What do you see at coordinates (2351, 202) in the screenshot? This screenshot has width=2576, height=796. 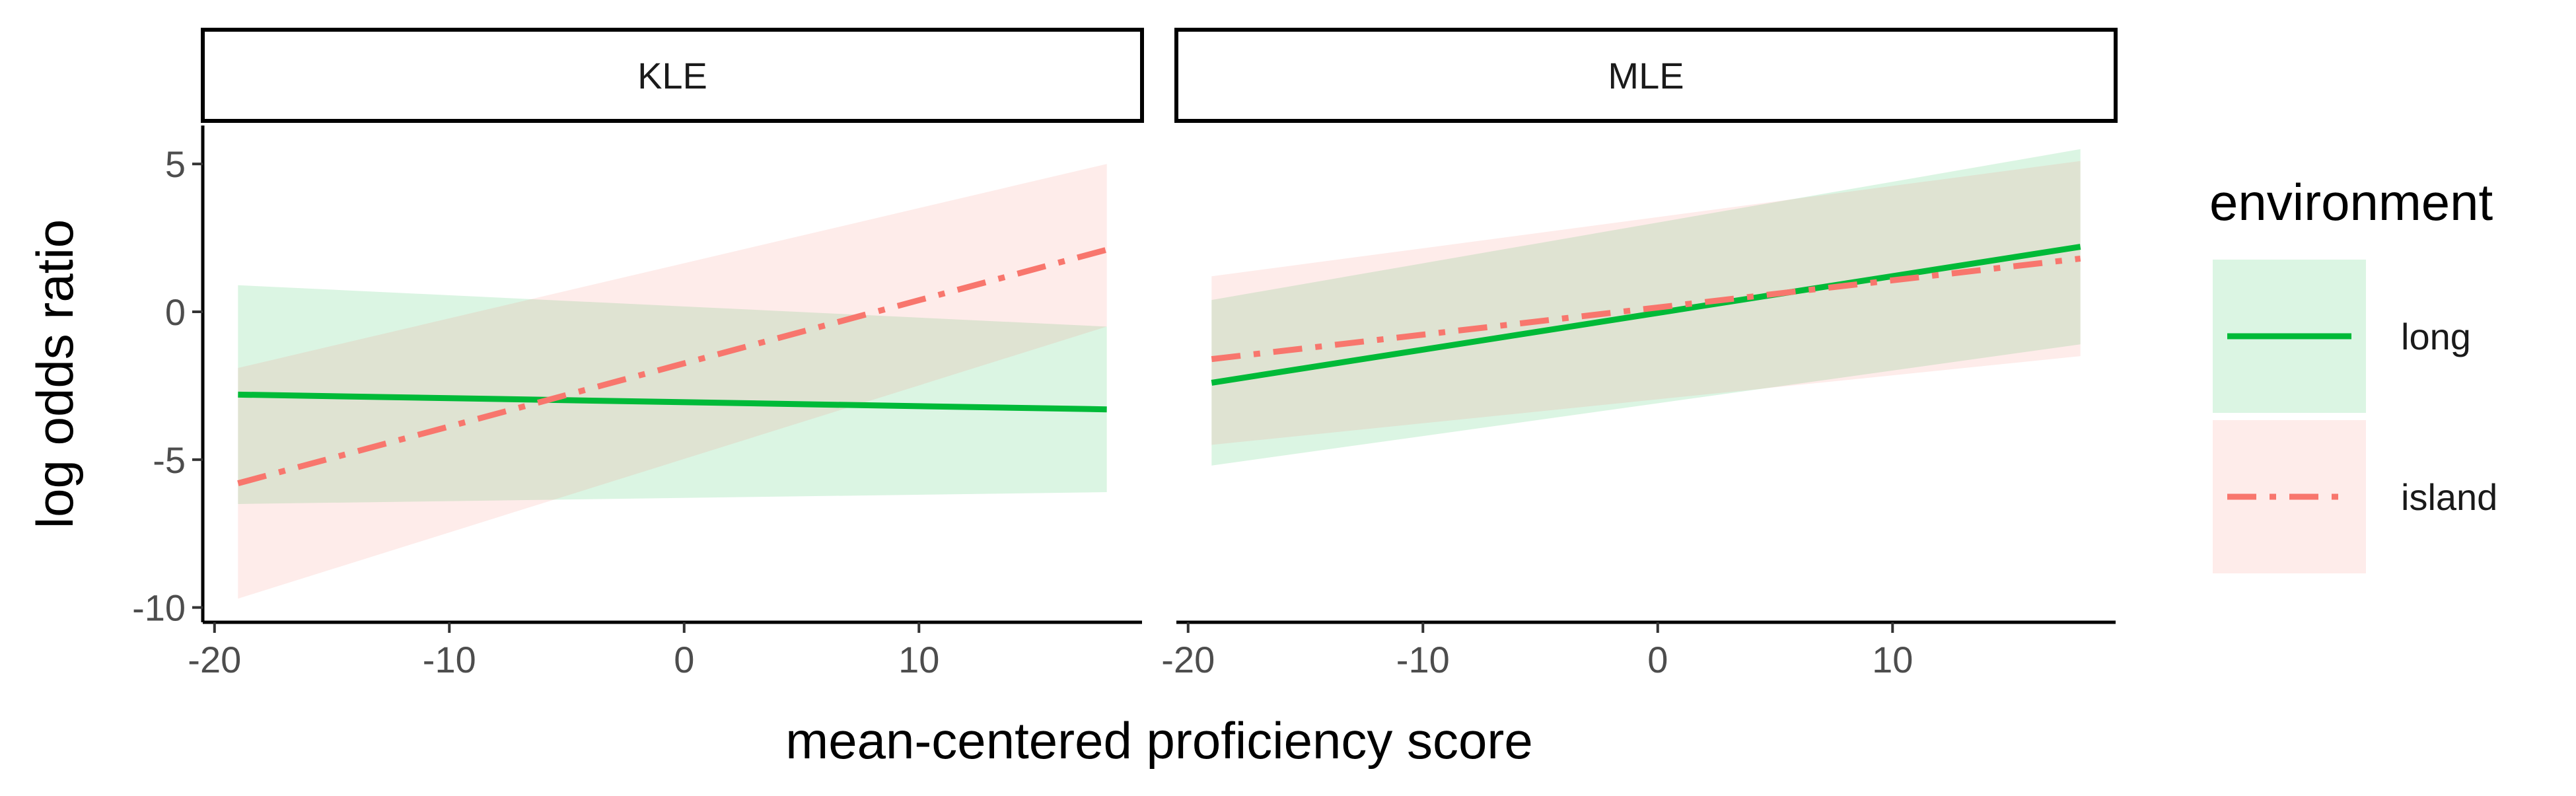 I see `legend-title: environment` at bounding box center [2351, 202].